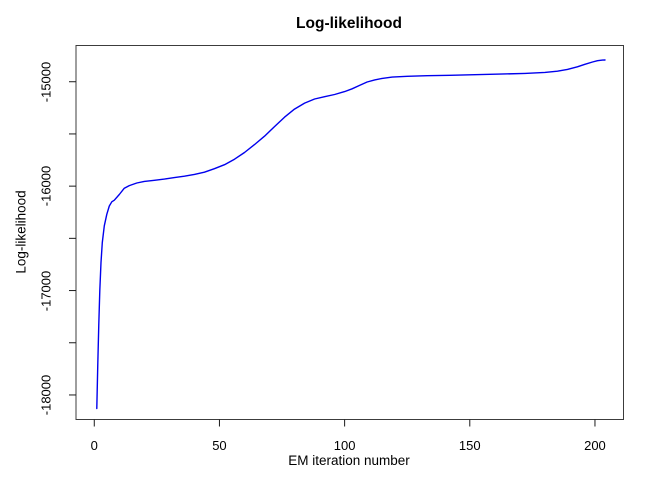 Image resolution: width=672 pixels, height=480 pixels. What do you see at coordinates (94, 445) in the screenshot?
I see `x-tick-label: 0` at bounding box center [94, 445].